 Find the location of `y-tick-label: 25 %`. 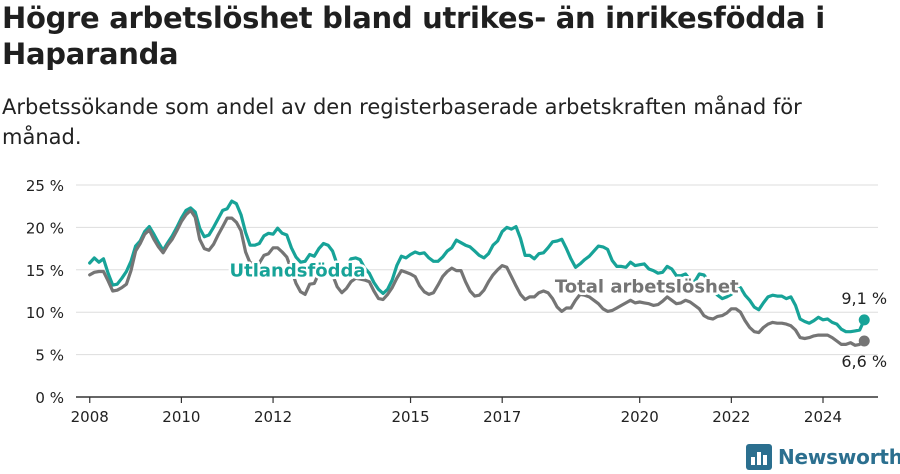

y-tick-label: 25 % is located at coordinates (45, 186).